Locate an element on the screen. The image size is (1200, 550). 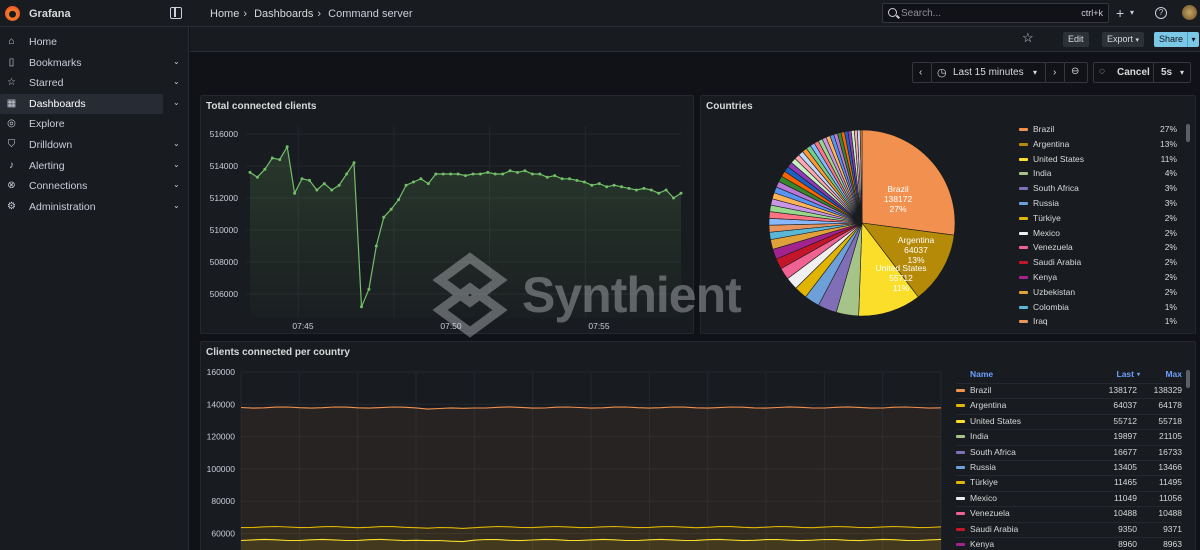
share-menu-chevron-icon: ▾ is located at coordinates (1193, 39).